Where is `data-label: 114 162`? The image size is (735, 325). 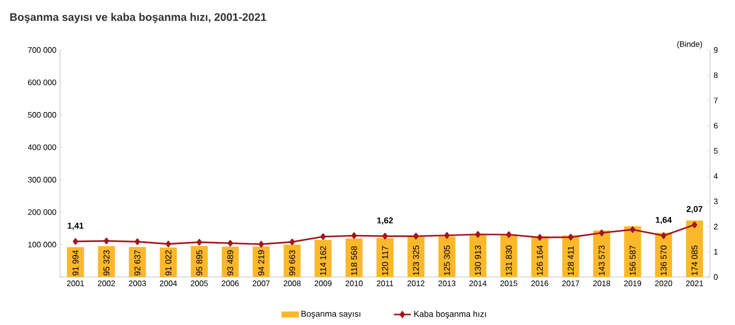 data-label: 114 162 is located at coordinates (323, 261).